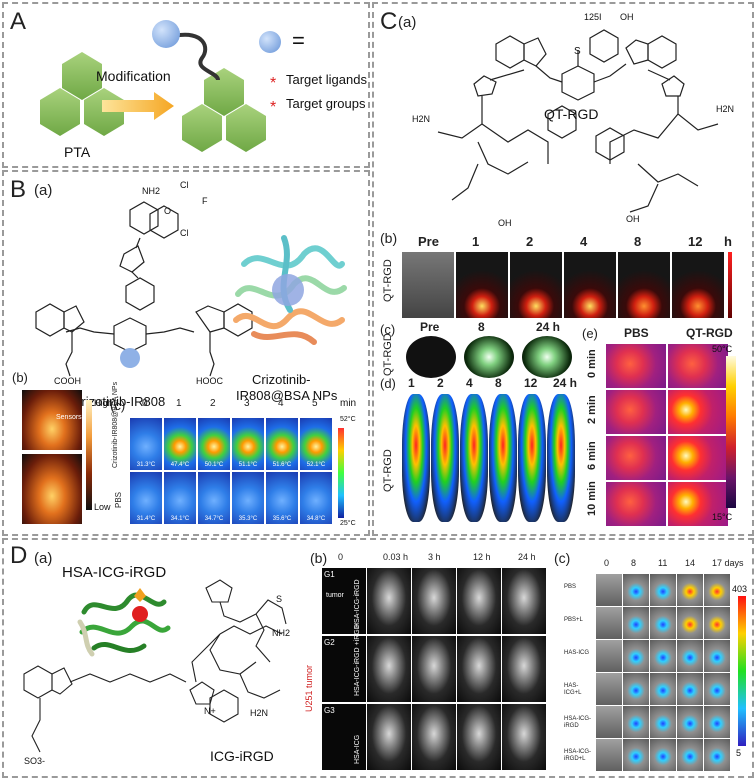 The height and width of the screenshot is (780, 756). I want to click on panel-b-letter: B, so click(18, 189).